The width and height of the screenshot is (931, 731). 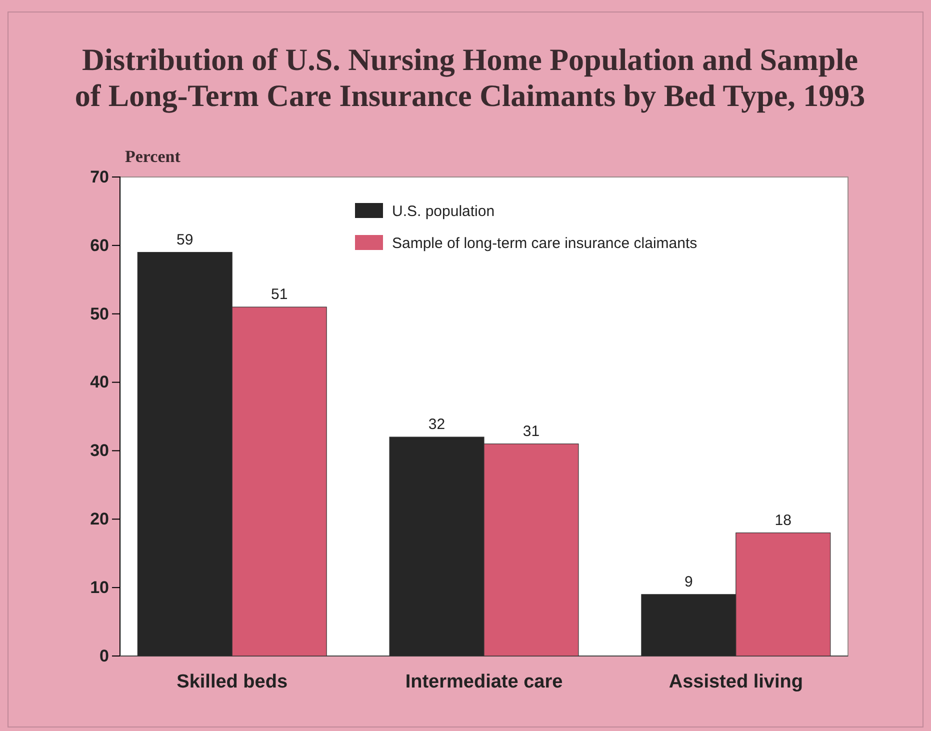 I want to click on data-label: 32, so click(x=437, y=425).